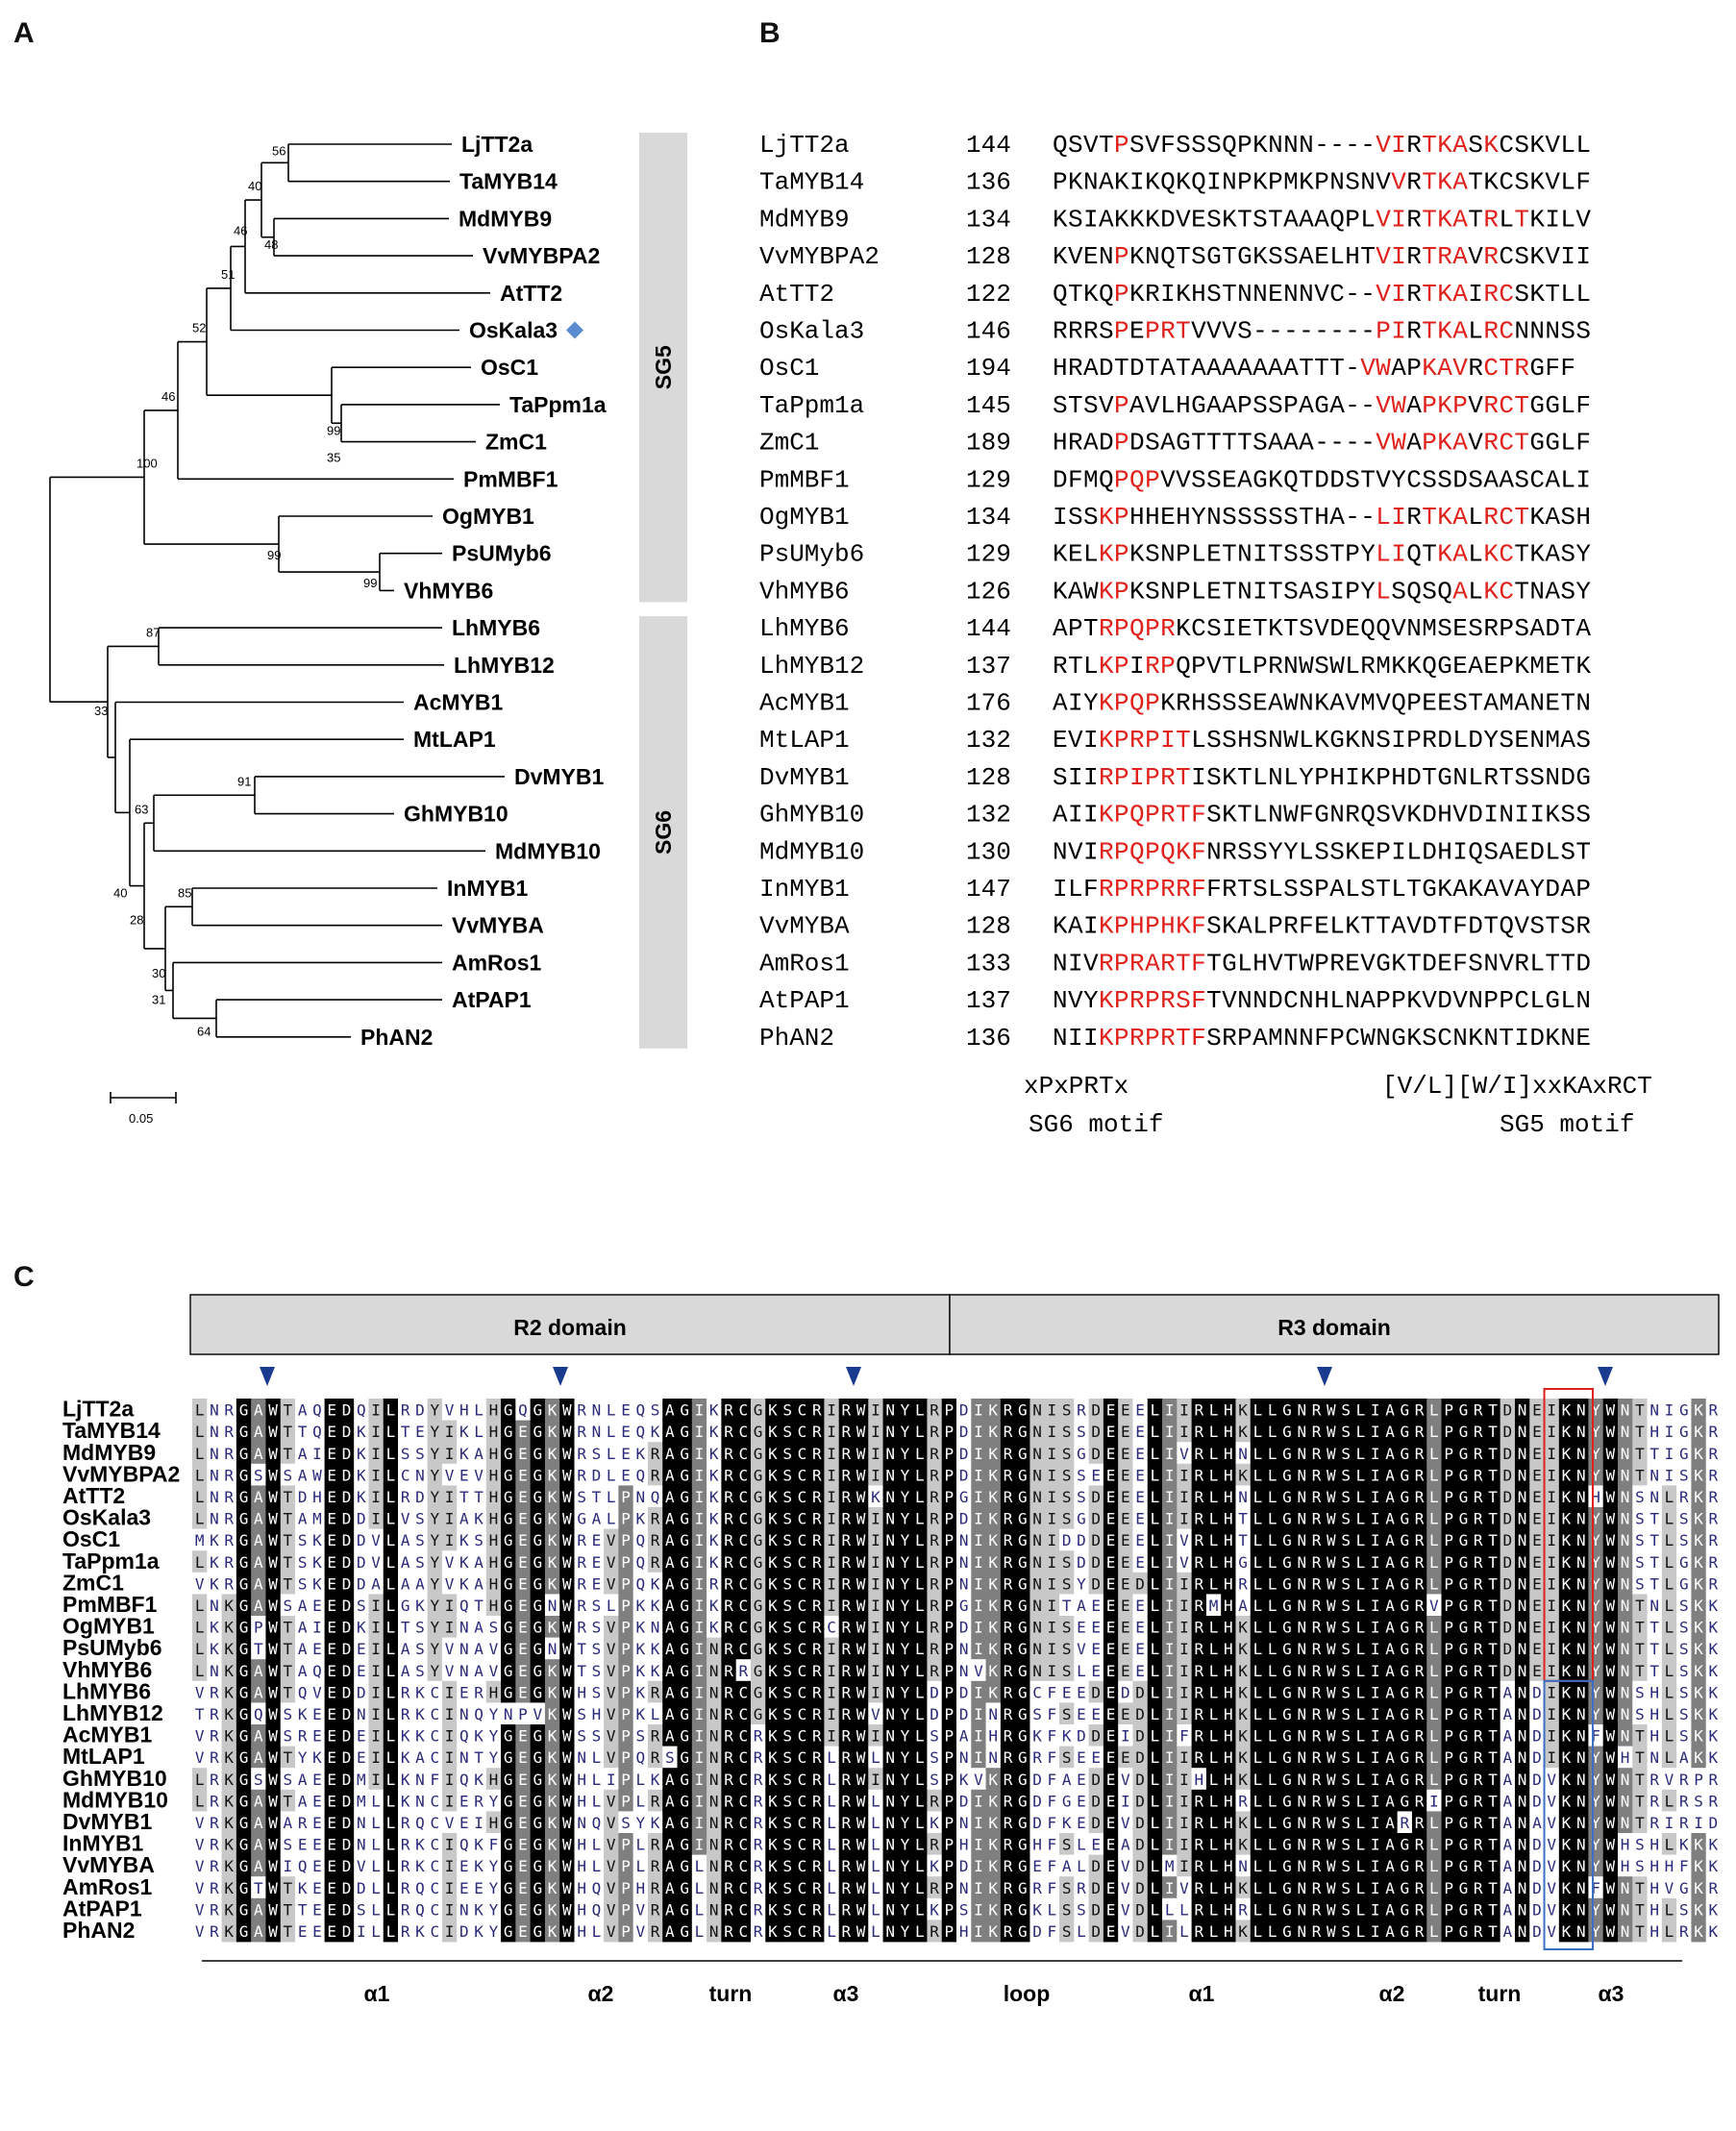 The image size is (1736, 2131). Describe the element at coordinates (905, 1562) in the screenshot. I see `alignment-residue: Y` at that location.